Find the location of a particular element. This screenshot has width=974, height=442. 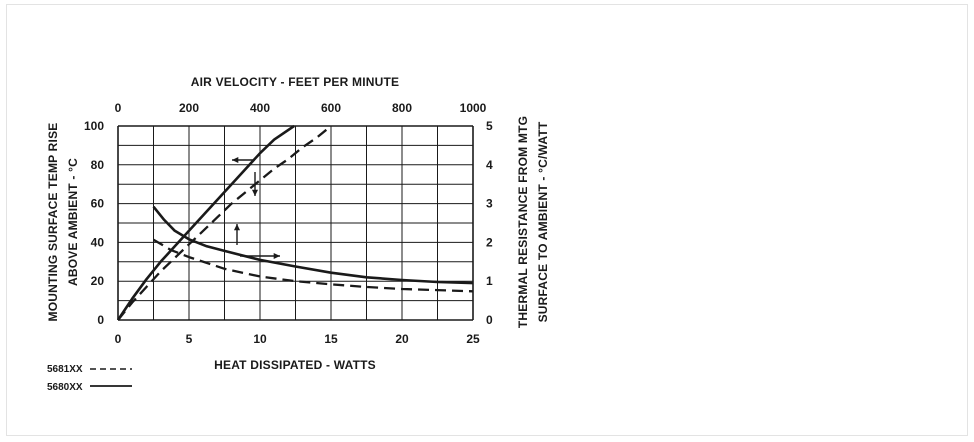

top-axis-ticks: 0 200 400 600 800 1000 is located at coordinates (301, 108).